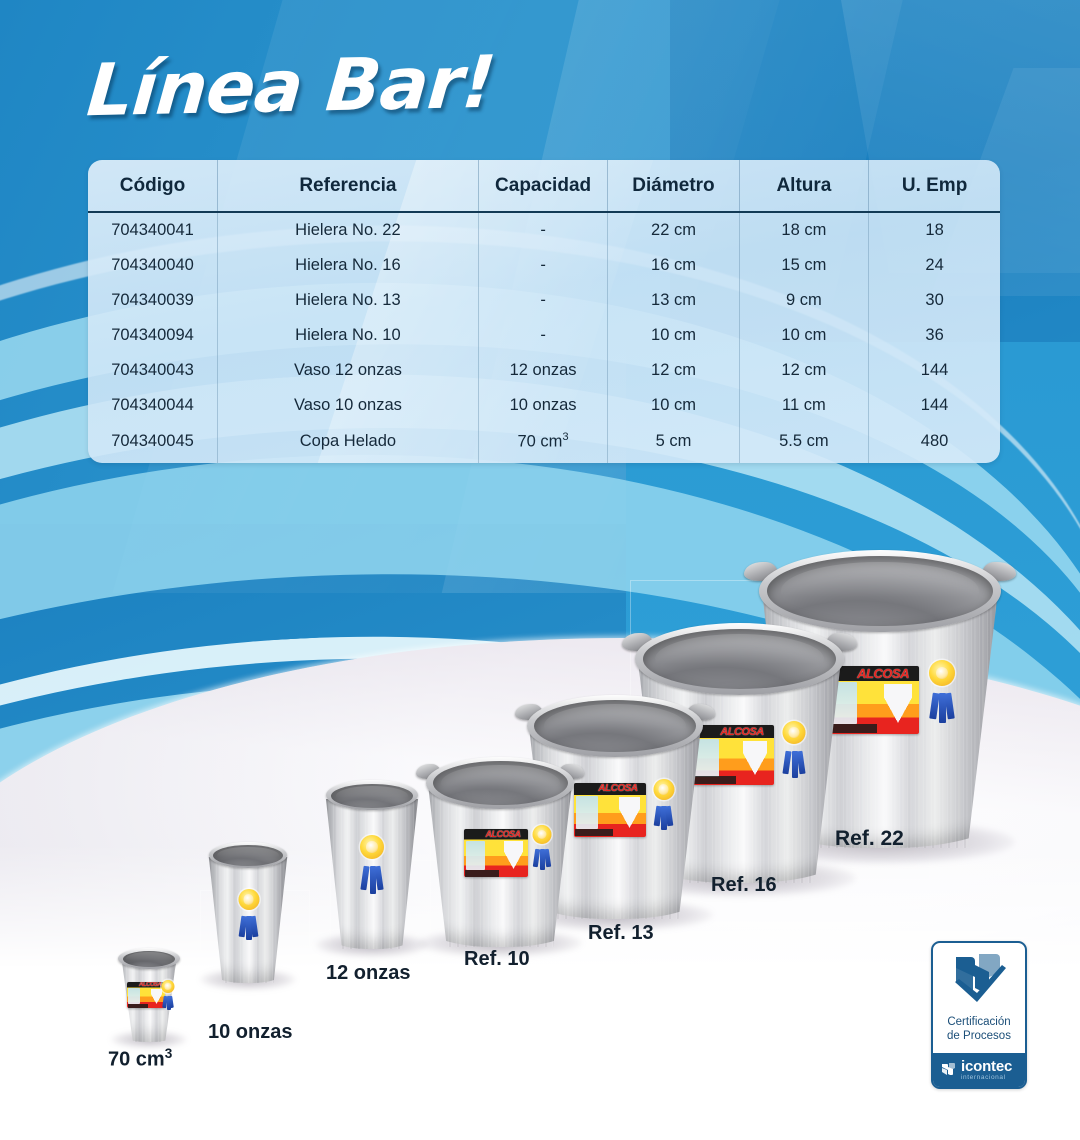 This screenshot has height=1140, width=1080. Describe the element at coordinates (153, 335) in the screenshot. I see `cell-codigo: 704340094` at that location.